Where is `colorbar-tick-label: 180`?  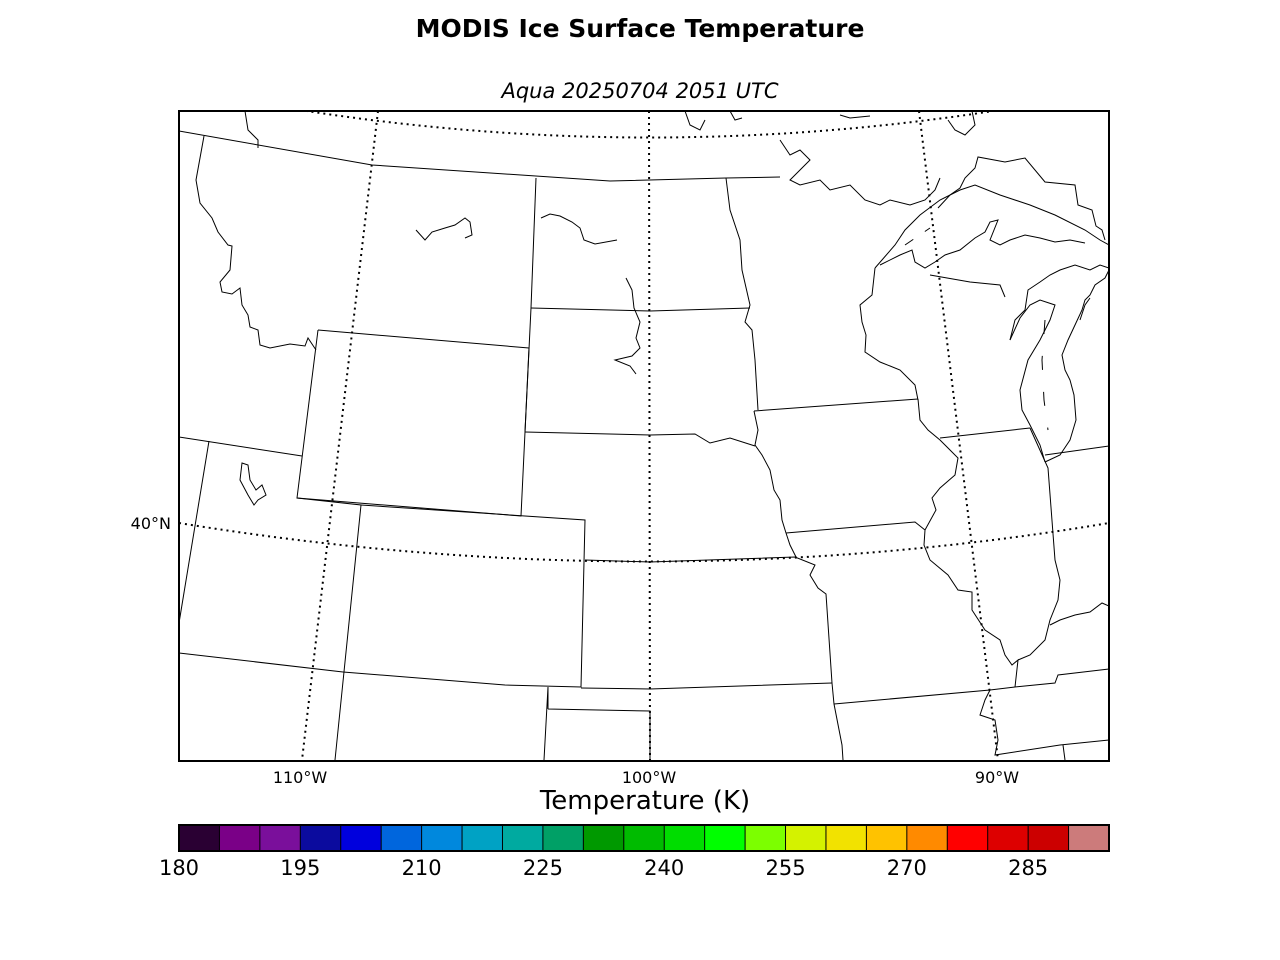
colorbar-tick-label: 180 is located at coordinates (179, 868).